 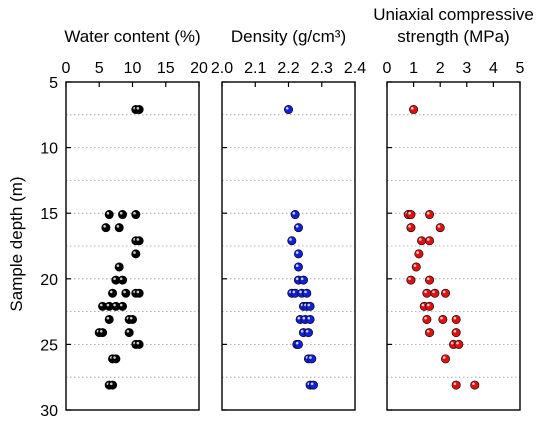 What do you see at coordinates (49, 149) in the screenshot?
I see `y-tick-label: 10` at bounding box center [49, 149].